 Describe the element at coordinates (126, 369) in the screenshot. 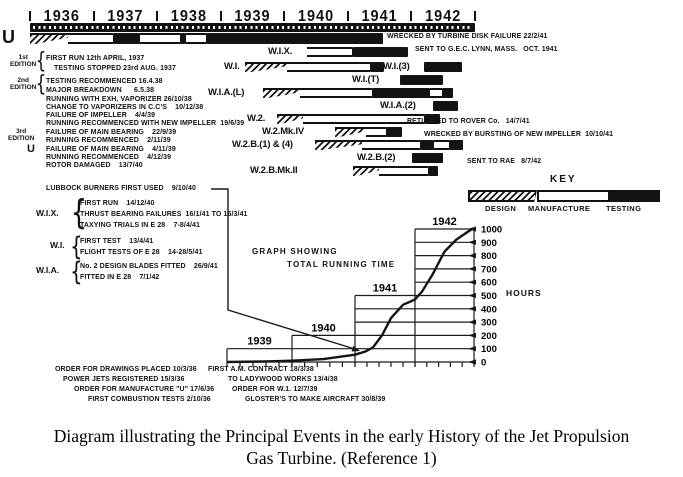

I see `bottom-note: ORDER FOR DRAWINGS PLACED 10/3/36` at that location.